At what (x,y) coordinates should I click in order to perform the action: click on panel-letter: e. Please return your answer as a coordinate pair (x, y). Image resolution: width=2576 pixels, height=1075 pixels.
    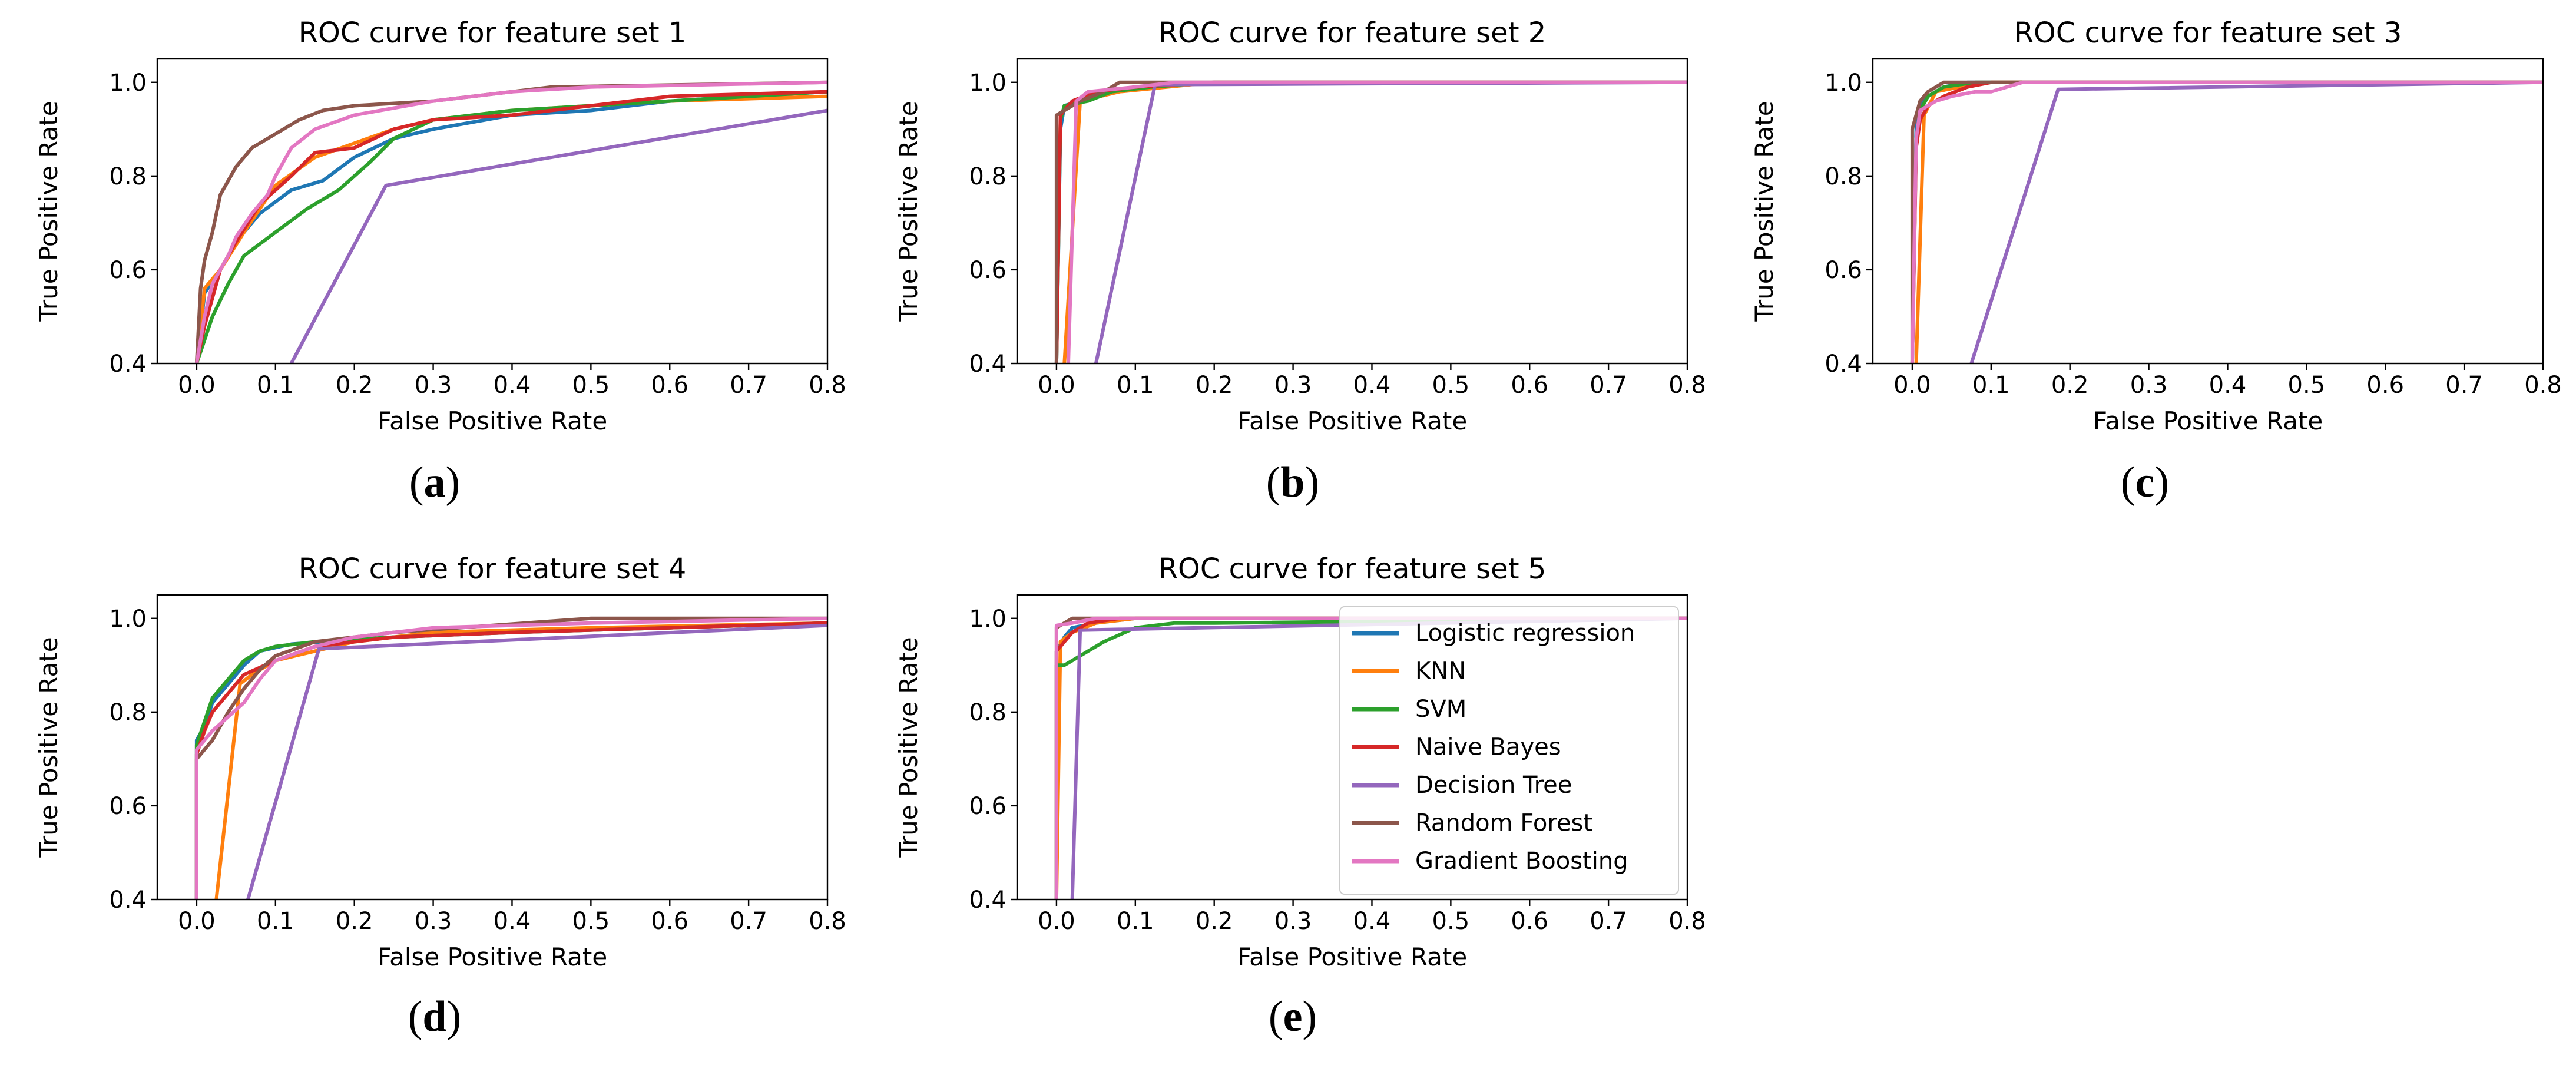
    Looking at the image, I should click on (1293, 1017).